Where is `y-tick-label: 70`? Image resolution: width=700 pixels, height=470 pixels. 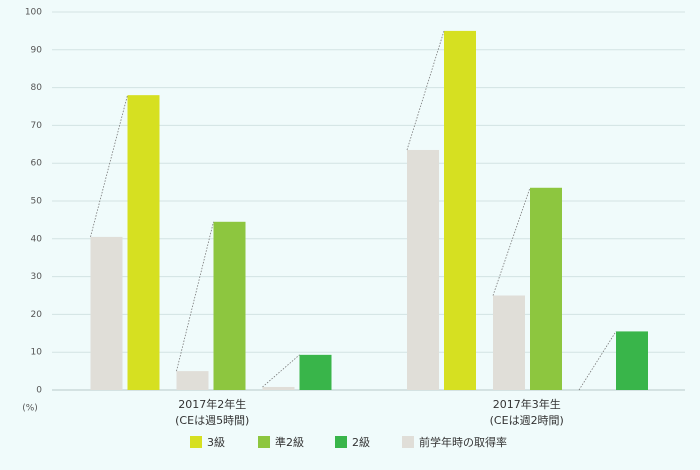 y-tick-label: 70 is located at coordinates (37, 126).